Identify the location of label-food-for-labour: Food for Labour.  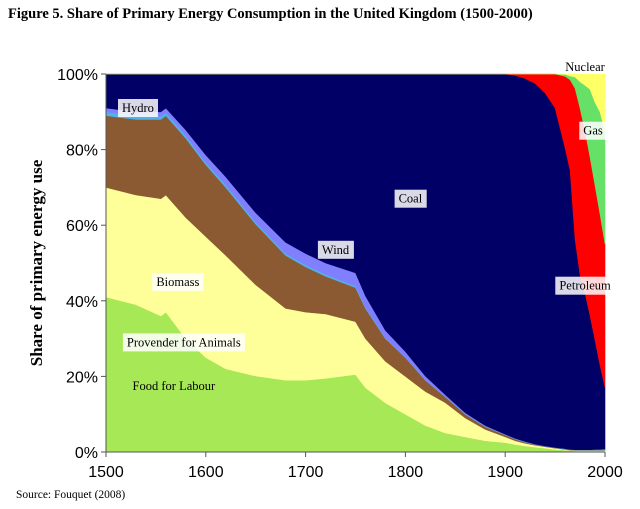
(174, 385).